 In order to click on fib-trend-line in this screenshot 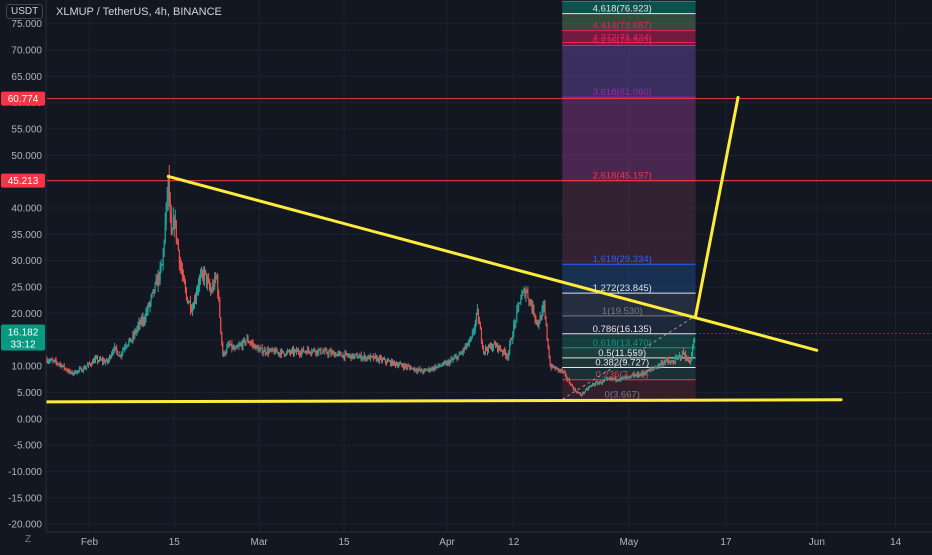, I will do `click(628, 357)`.